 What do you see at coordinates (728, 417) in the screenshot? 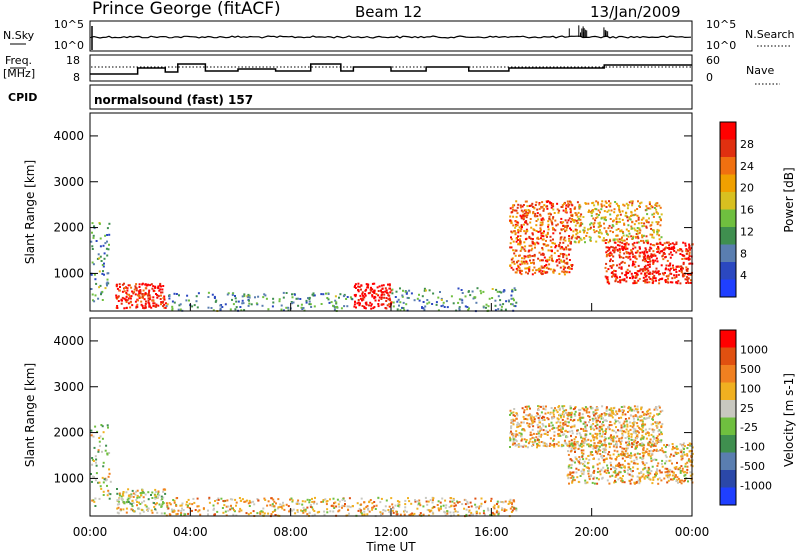
I see `colorbar-frame` at bounding box center [728, 417].